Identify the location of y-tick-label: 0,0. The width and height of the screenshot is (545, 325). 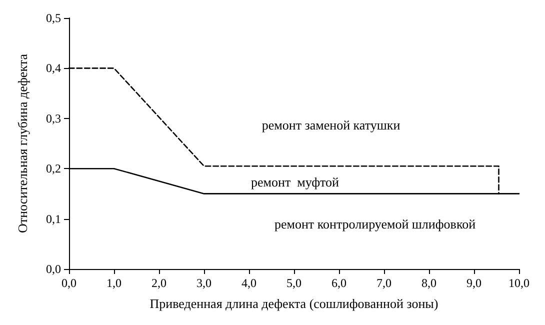
(53, 269).